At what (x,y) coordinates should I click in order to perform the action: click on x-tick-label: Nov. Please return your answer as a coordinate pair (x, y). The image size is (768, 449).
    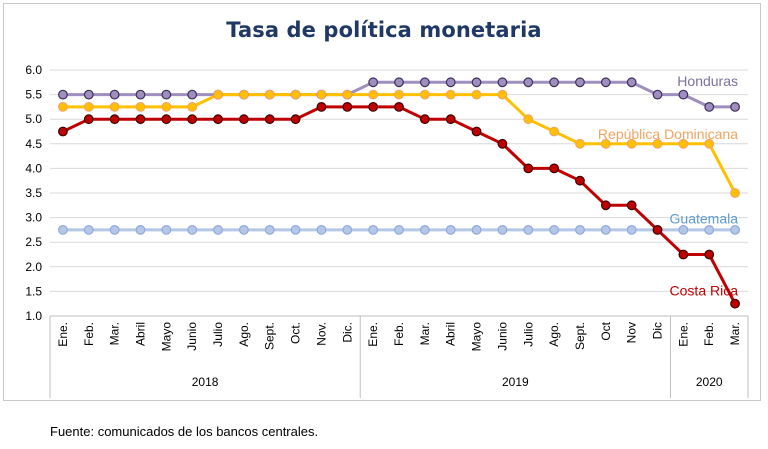
    Looking at the image, I should click on (632, 332).